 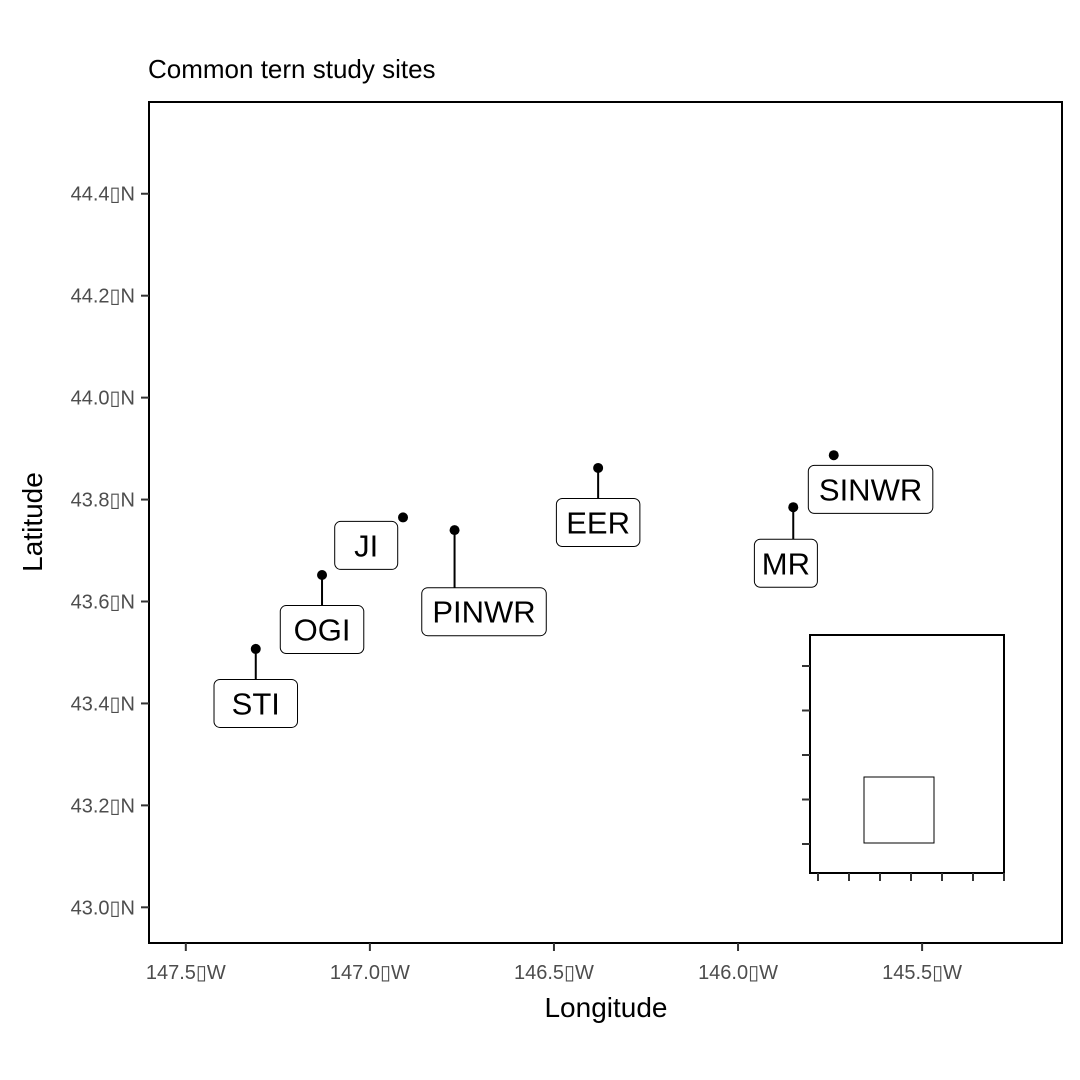 What do you see at coordinates (484, 581) in the screenshot?
I see `site-pinwr: PINWR` at bounding box center [484, 581].